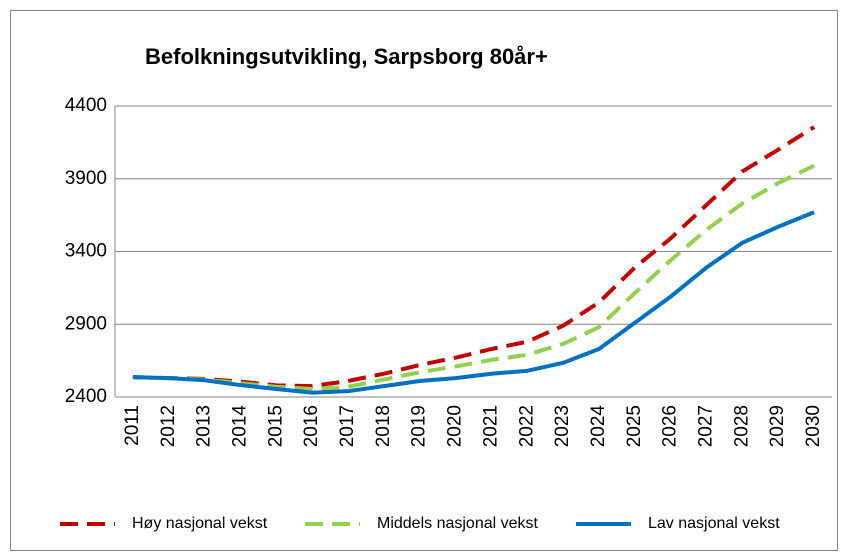  What do you see at coordinates (86, 105) in the screenshot?
I see `y-tick-label: 4400` at bounding box center [86, 105].